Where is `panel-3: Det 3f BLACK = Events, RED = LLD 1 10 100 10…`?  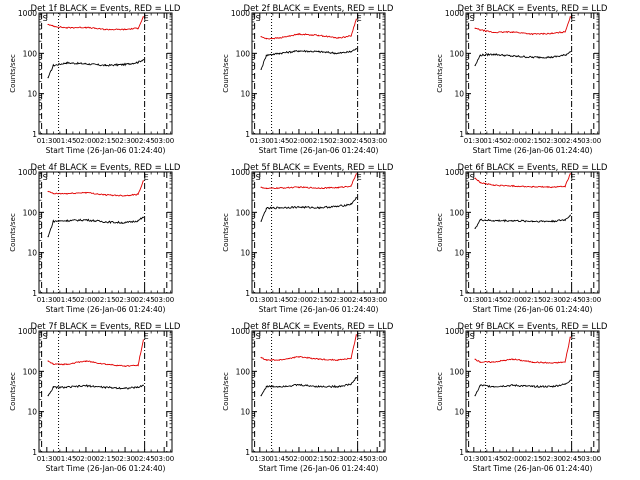 panel-3: Det 3f BLACK = Events, RED = LLD 1 10 100 10… is located at coordinates (522, 79).